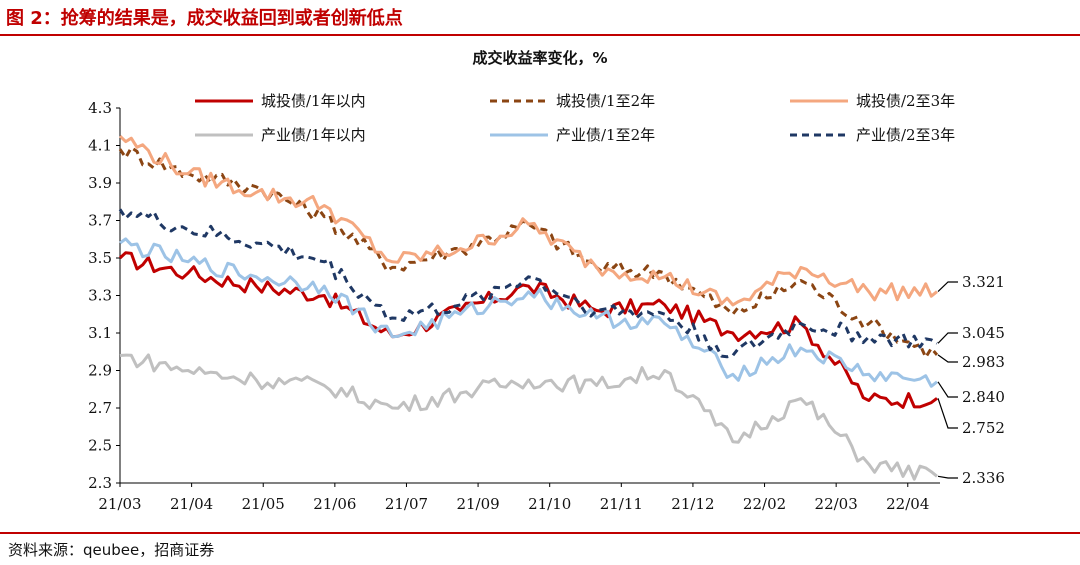  I want to click on end-value-label: 3.045, so click(983, 333).